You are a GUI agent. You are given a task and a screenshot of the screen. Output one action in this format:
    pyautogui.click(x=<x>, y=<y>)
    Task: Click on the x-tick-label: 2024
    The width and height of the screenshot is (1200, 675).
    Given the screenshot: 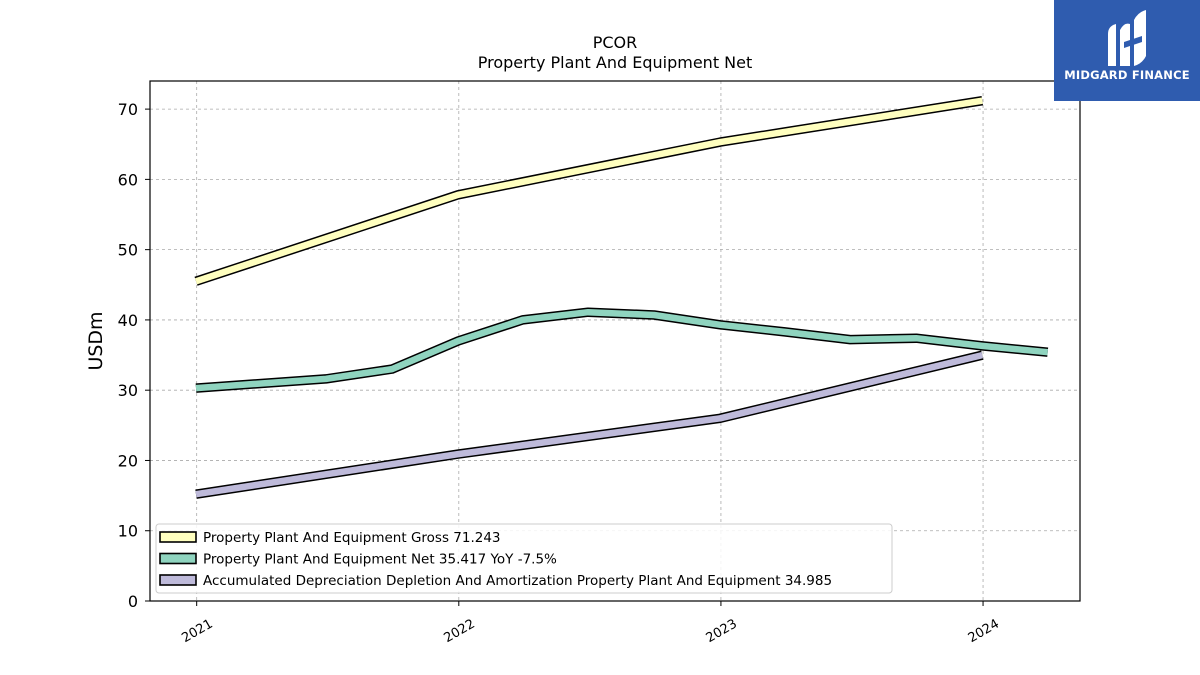 What is the action you would take?
    pyautogui.click(x=984, y=632)
    